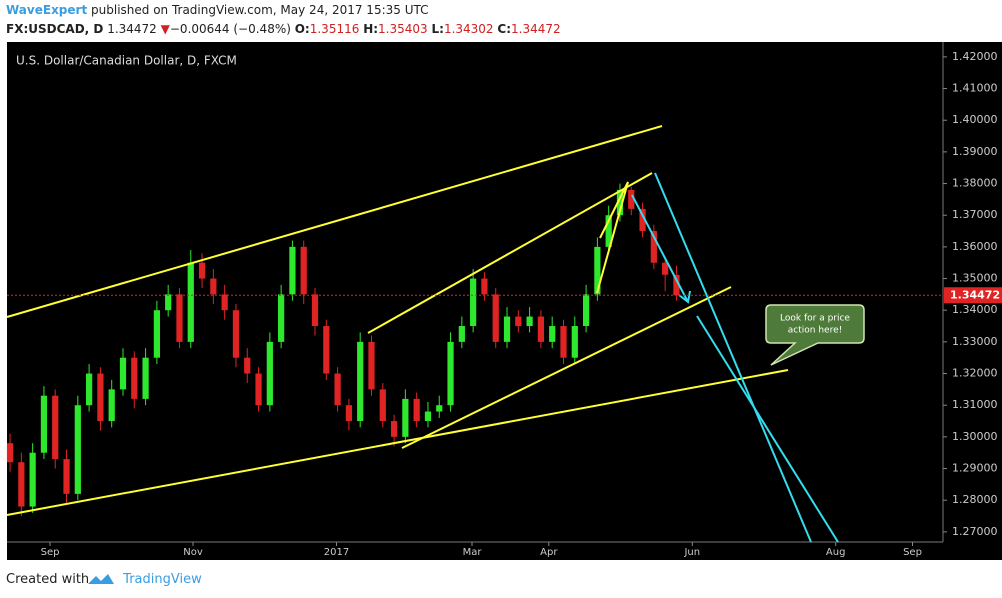 This screenshot has height=598, width=1002. I want to click on open: 1.35116, so click(334, 29).